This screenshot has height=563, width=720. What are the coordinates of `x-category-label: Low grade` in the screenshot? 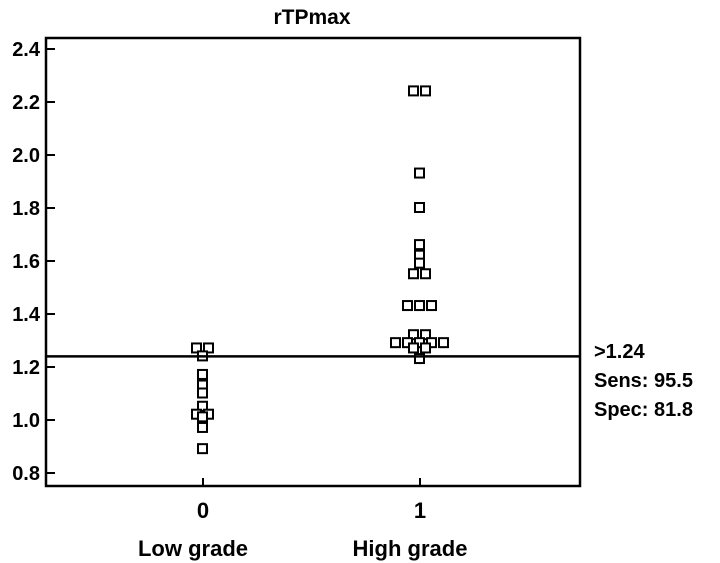 It's located at (193, 548).